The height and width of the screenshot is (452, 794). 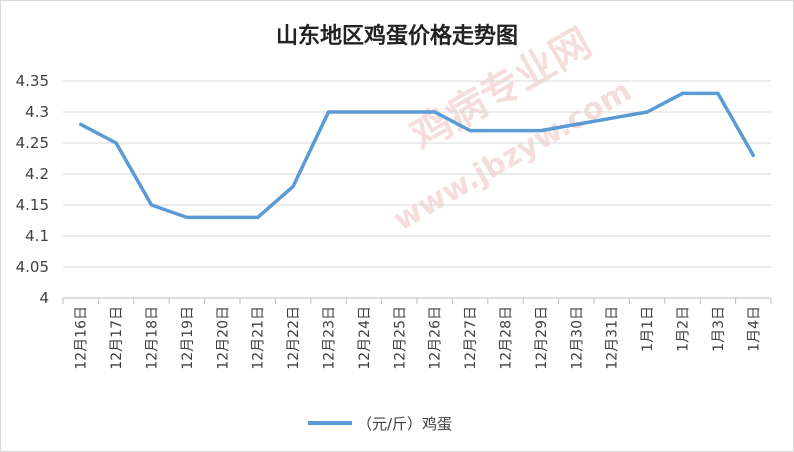 What do you see at coordinates (397, 36) in the screenshot?
I see `chart-title: 山东地区鸡蛋价格走势图` at bounding box center [397, 36].